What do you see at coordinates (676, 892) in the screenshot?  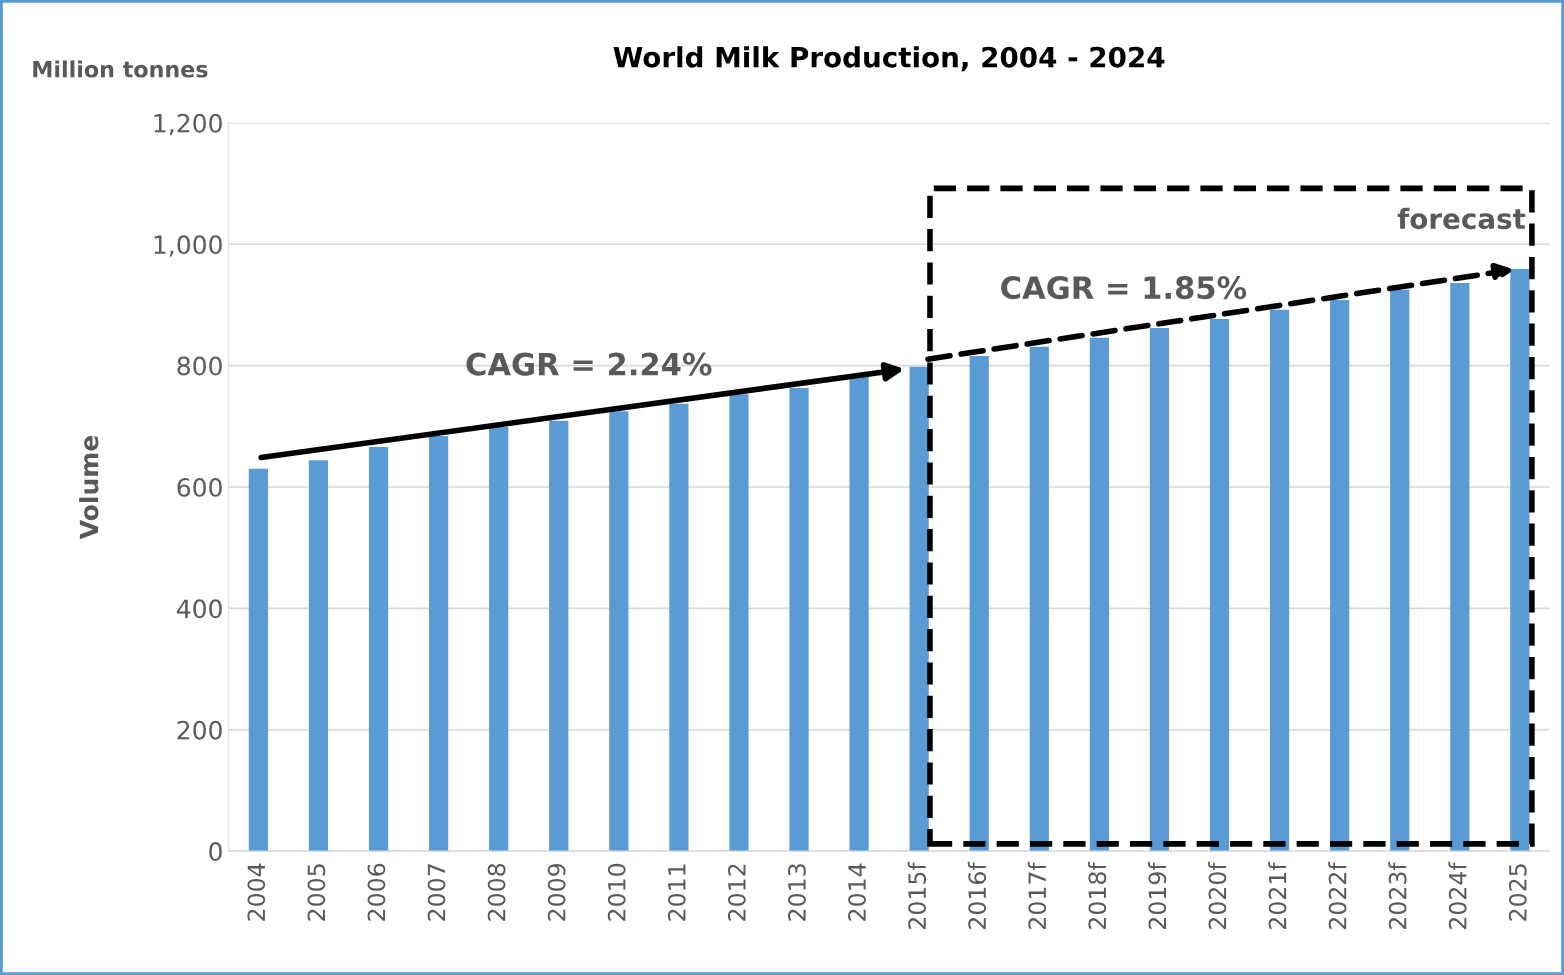 I see `x-tick-label: 2011` at bounding box center [676, 892].